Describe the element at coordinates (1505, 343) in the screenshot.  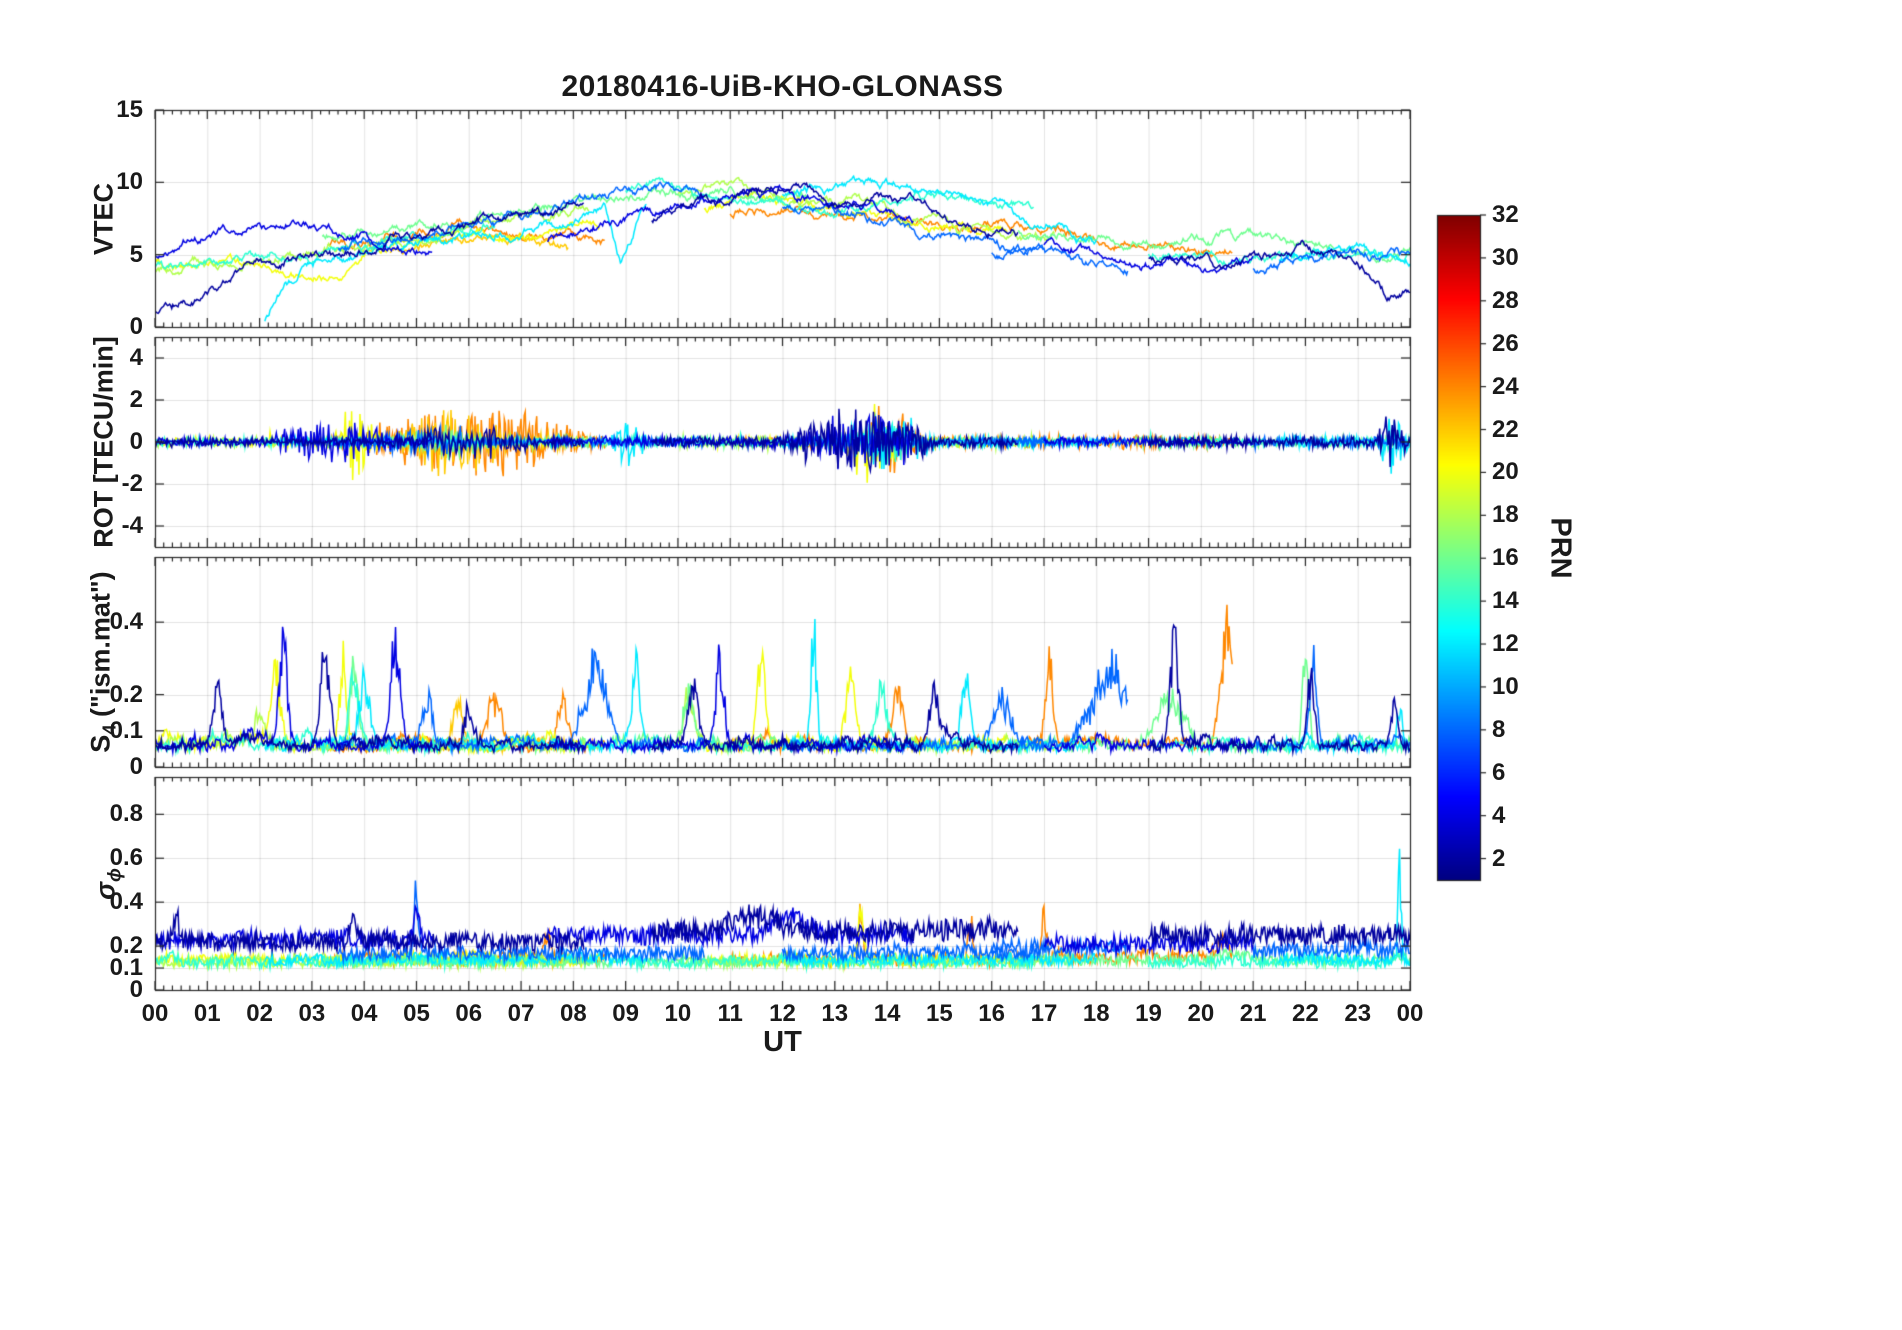
I see `colorbar-tick-label: 26` at that location.